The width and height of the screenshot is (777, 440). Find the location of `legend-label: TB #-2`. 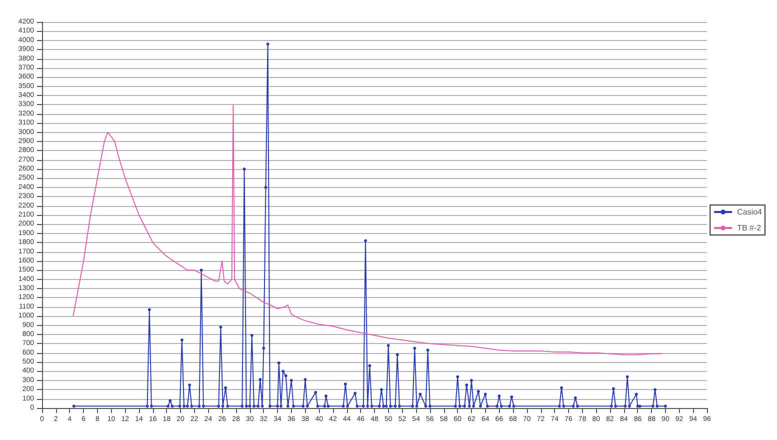

legend-label: TB #-2 is located at coordinates (749, 228).